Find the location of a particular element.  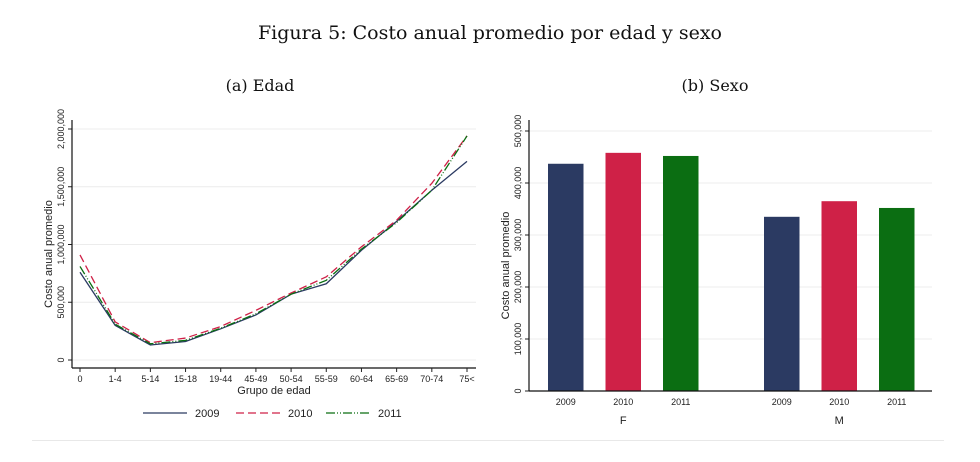

y-tick-label: 300,000 is located at coordinates (518, 235).